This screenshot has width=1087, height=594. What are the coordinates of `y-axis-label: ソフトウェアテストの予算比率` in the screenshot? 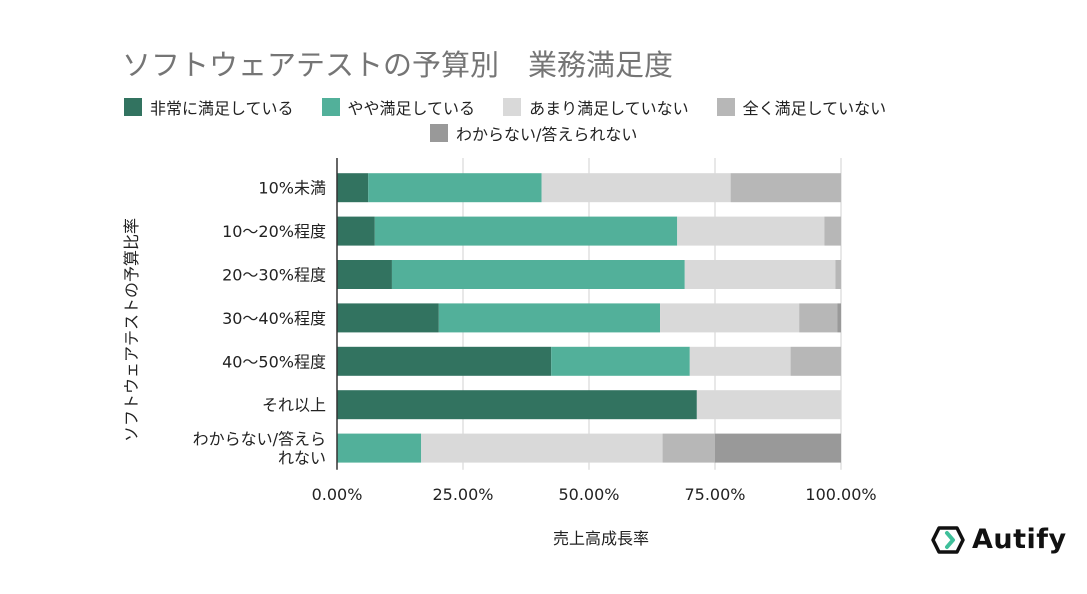 It's located at (131, 330).